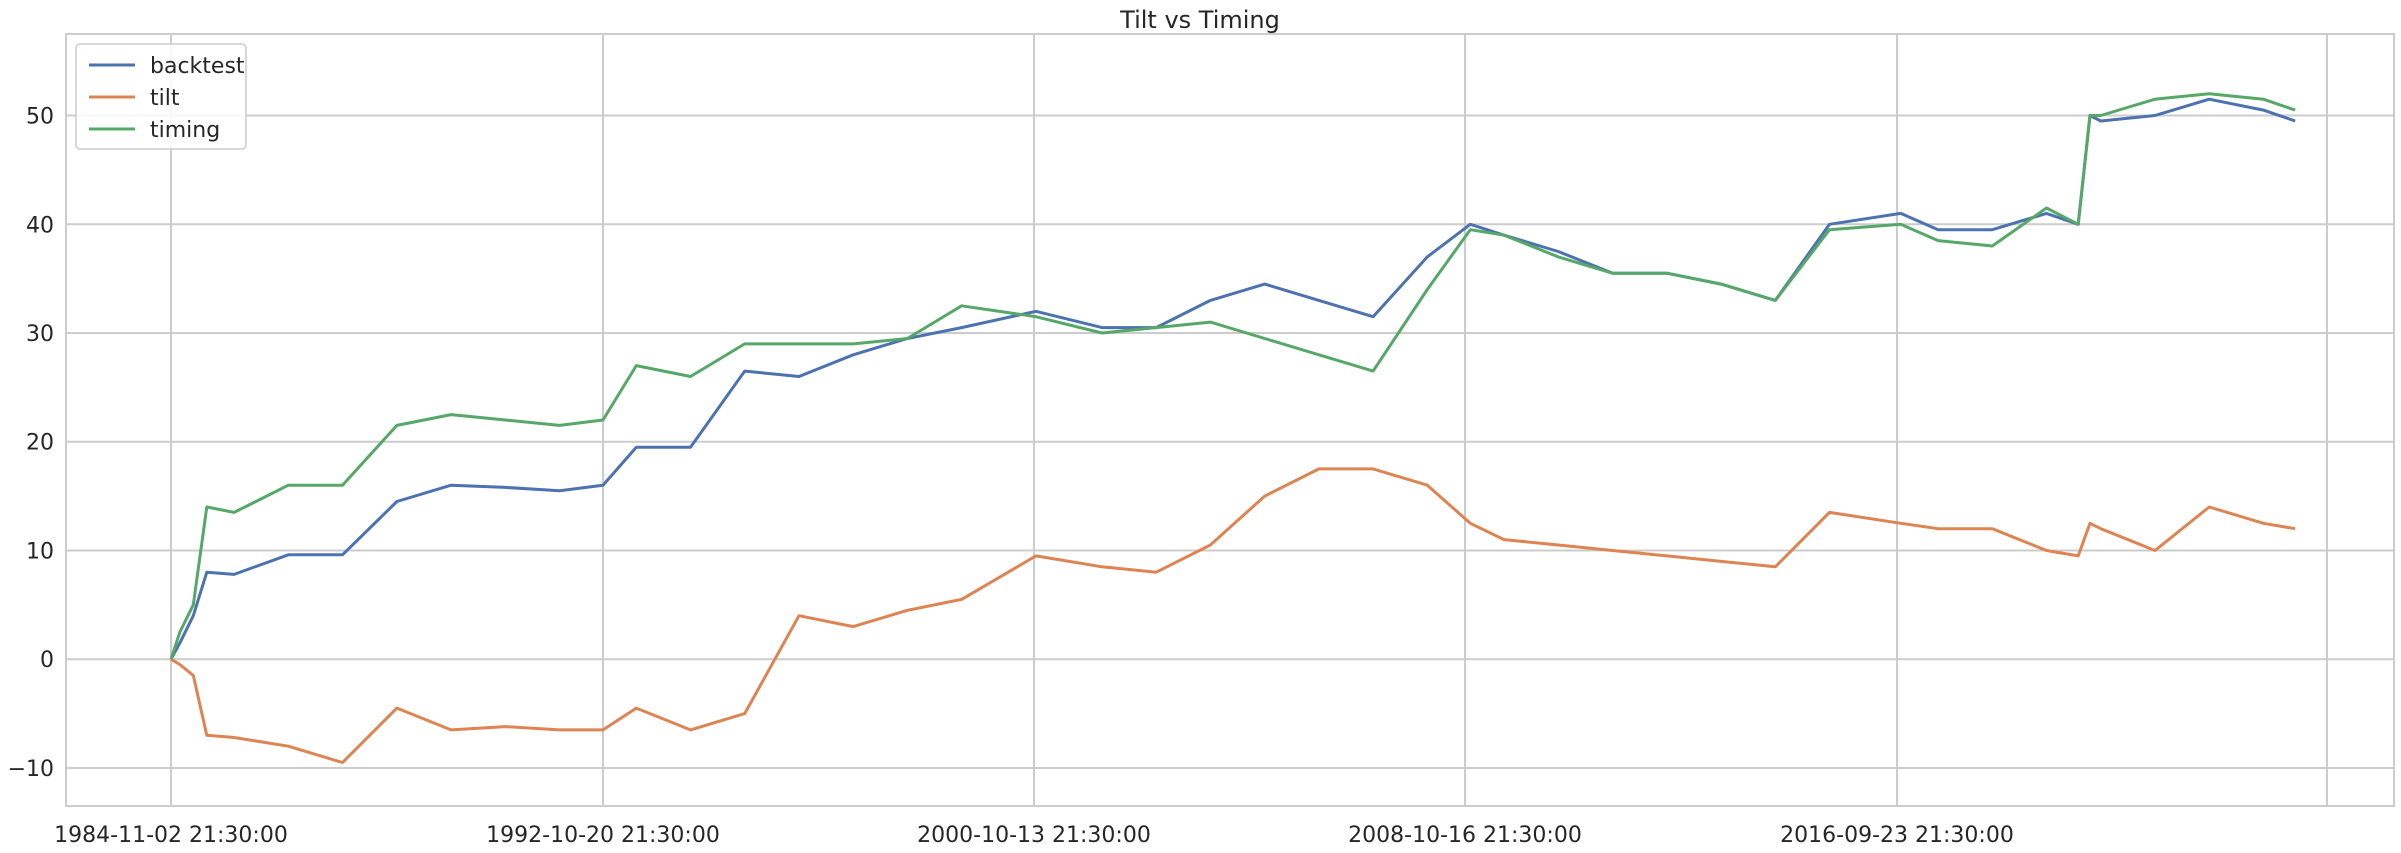 This screenshot has width=2401, height=853. Describe the element at coordinates (40, 334) in the screenshot. I see `y-tick-label: 30` at that location.